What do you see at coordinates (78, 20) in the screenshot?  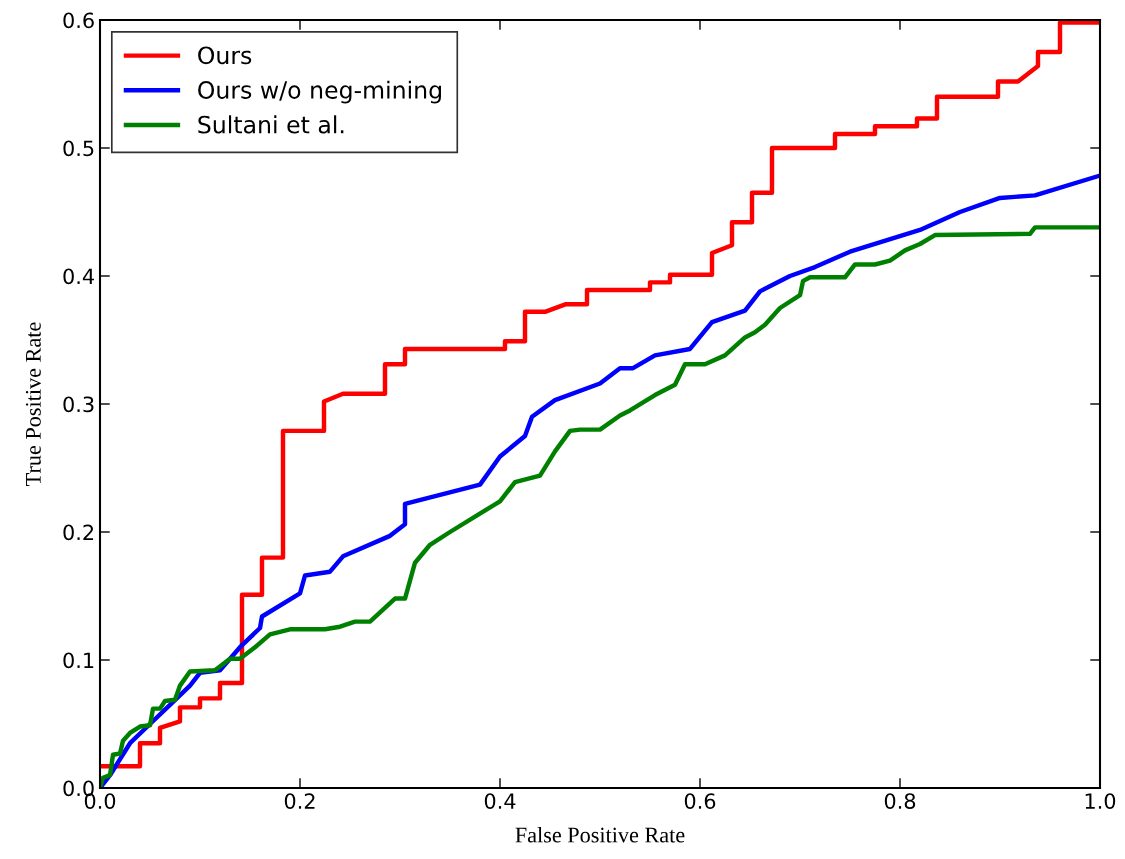 I see `y-tick-label: 0.6` at bounding box center [78, 20].